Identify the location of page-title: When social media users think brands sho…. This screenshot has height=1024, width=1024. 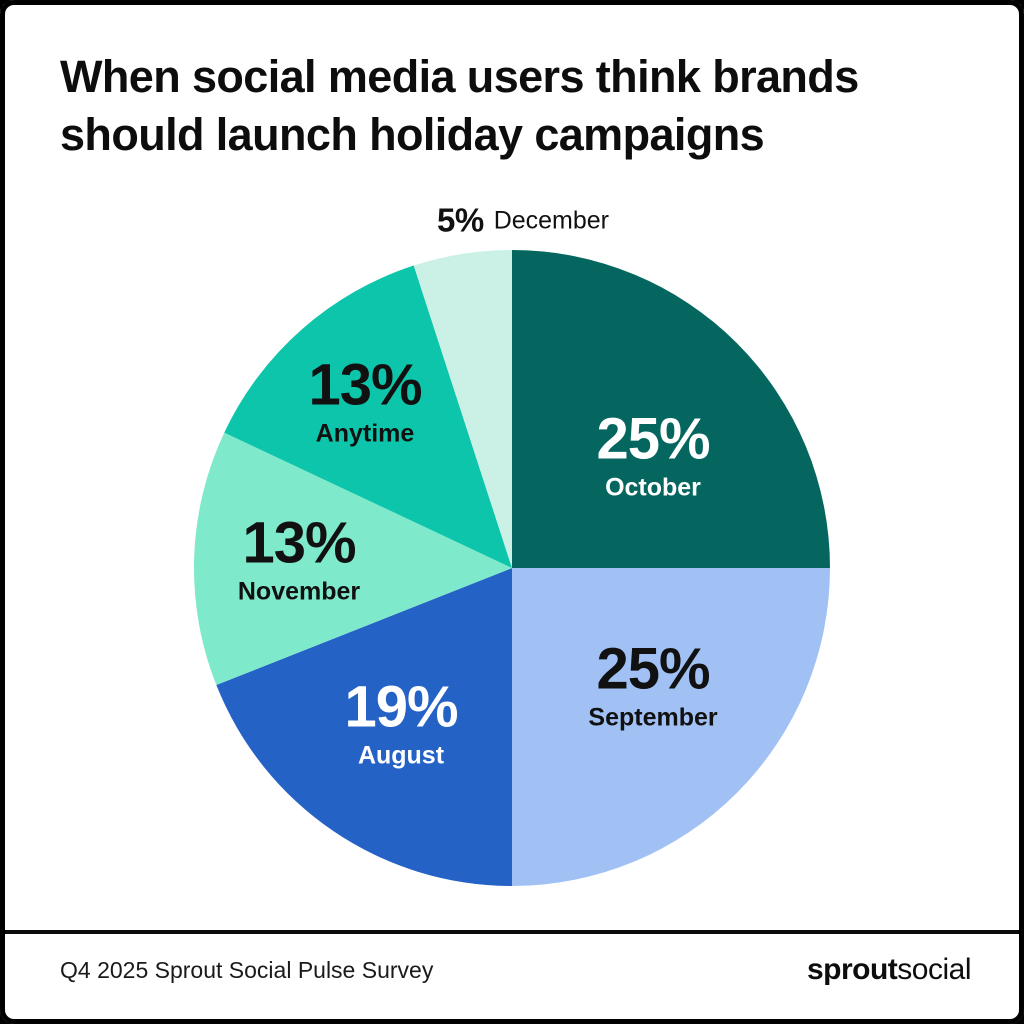
(459, 105).